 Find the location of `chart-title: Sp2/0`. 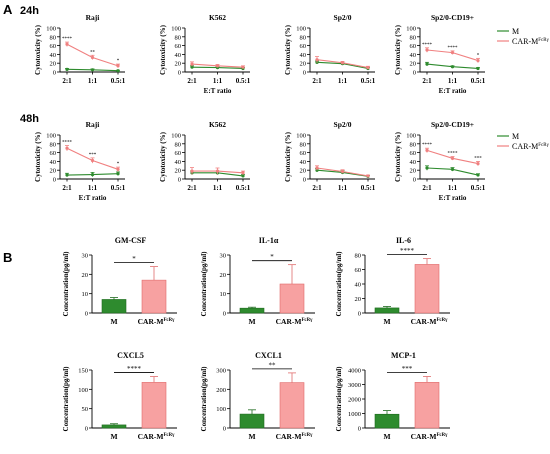

chart-title: Sp2/0 is located at coordinates (343, 124).